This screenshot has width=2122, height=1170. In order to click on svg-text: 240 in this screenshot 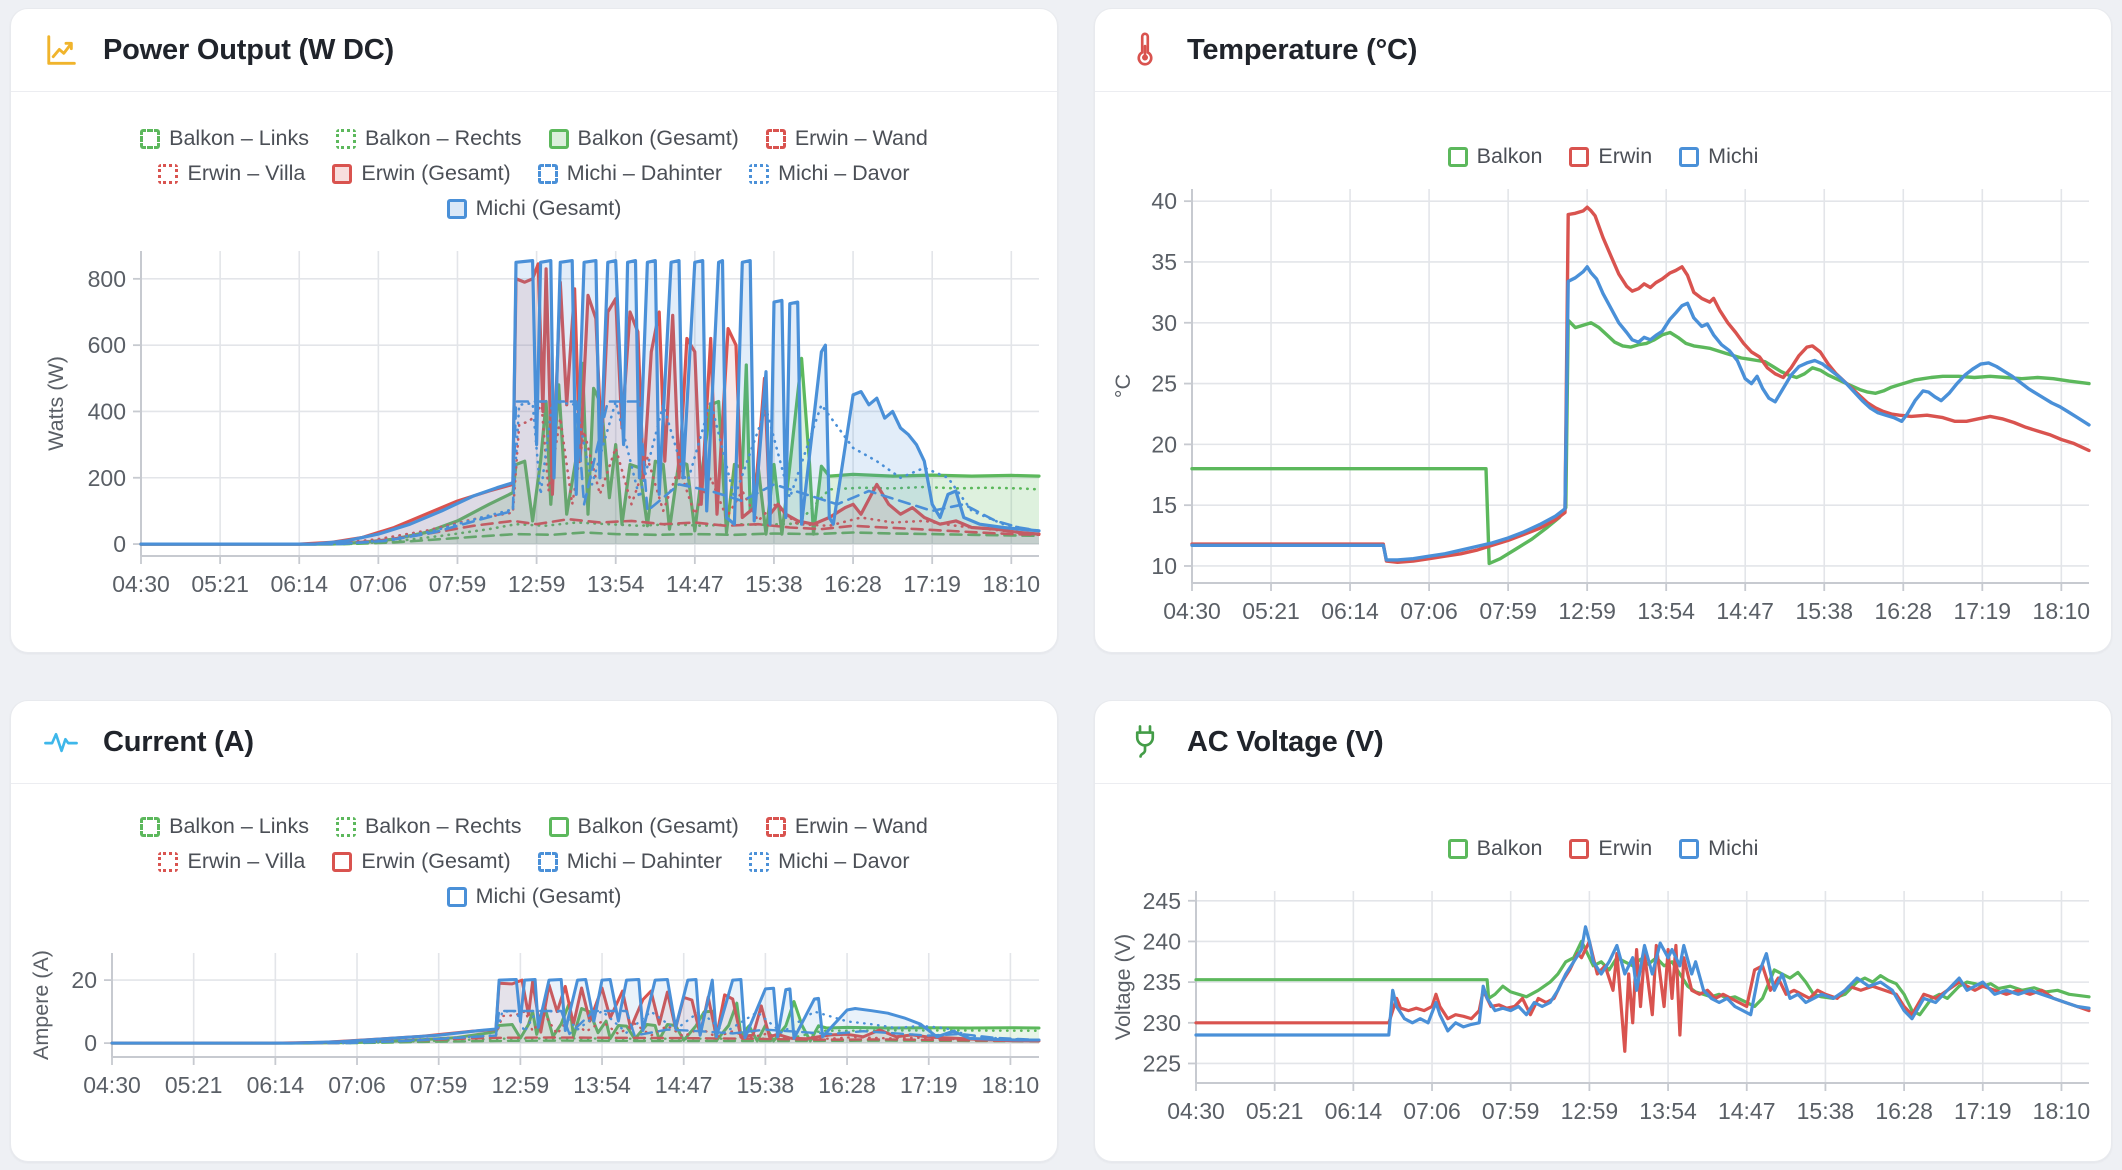, I will do `click(1162, 941)`.